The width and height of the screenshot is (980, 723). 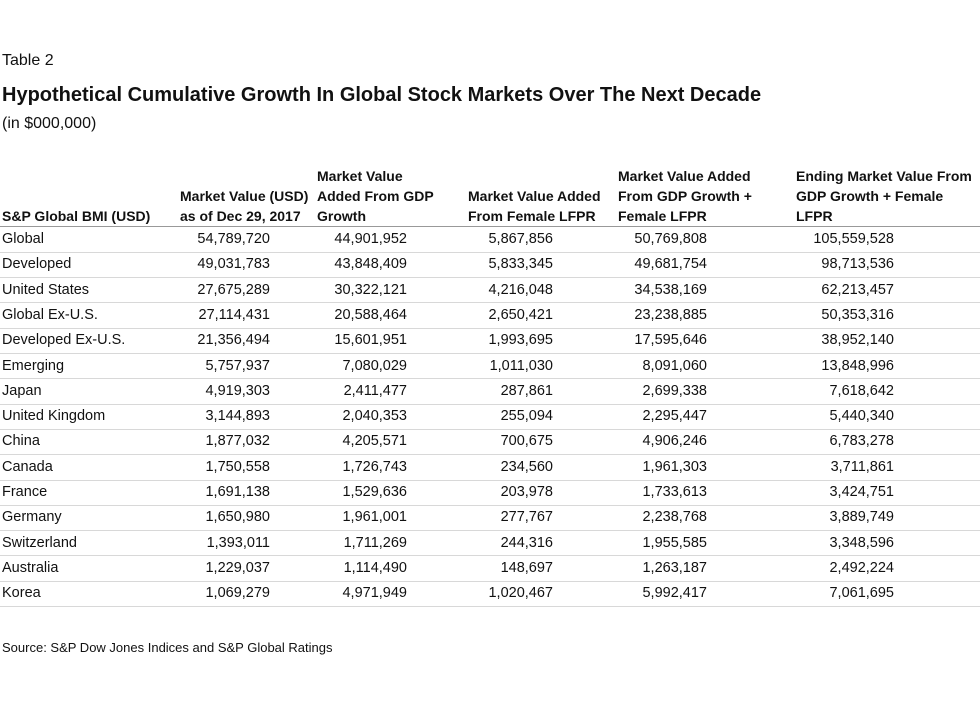 What do you see at coordinates (233, 340) in the screenshot?
I see `cell-value: 21,356,494` at bounding box center [233, 340].